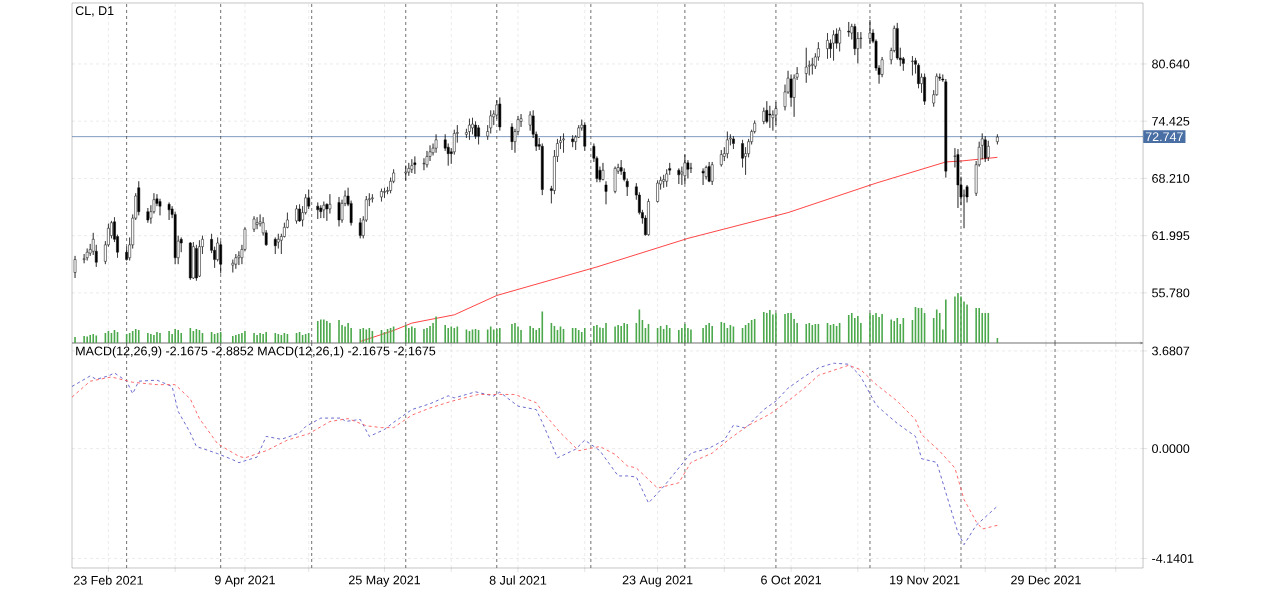 This screenshot has height=592, width=1280. I want to click on y-tick-label: 61.995, so click(1171, 236).